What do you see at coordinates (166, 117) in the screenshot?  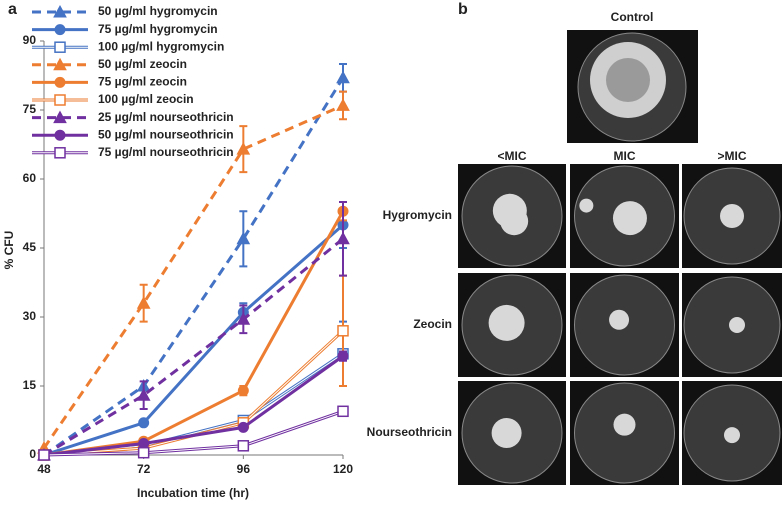 I see `legend-label: 25 µg/ml nourseothricin` at bounding box center [166, 117].